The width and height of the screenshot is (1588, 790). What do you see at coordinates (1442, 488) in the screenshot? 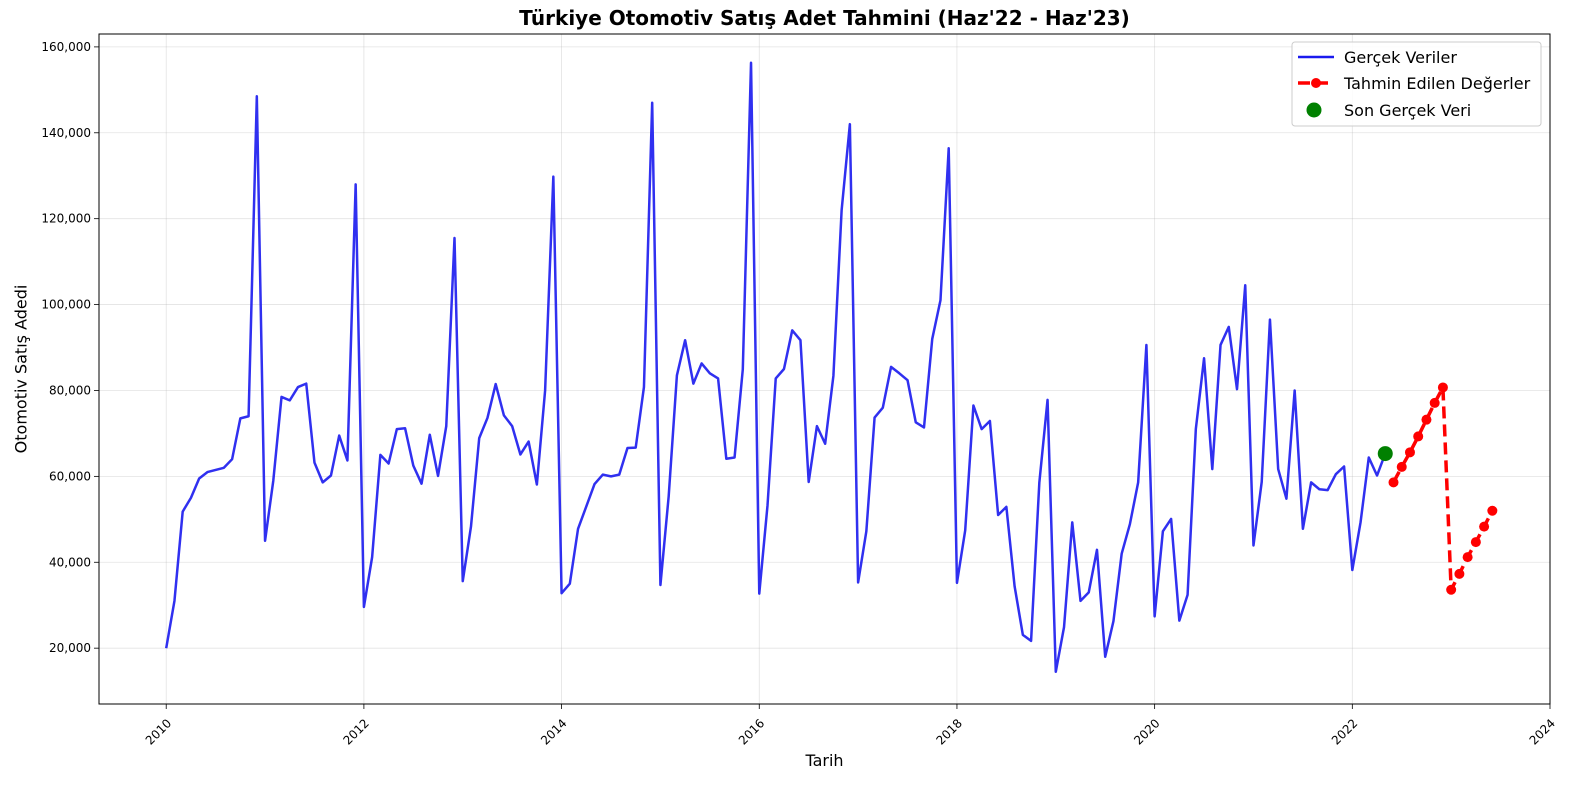
I see `series-line-forecast` at bounding box center [1442, 488].